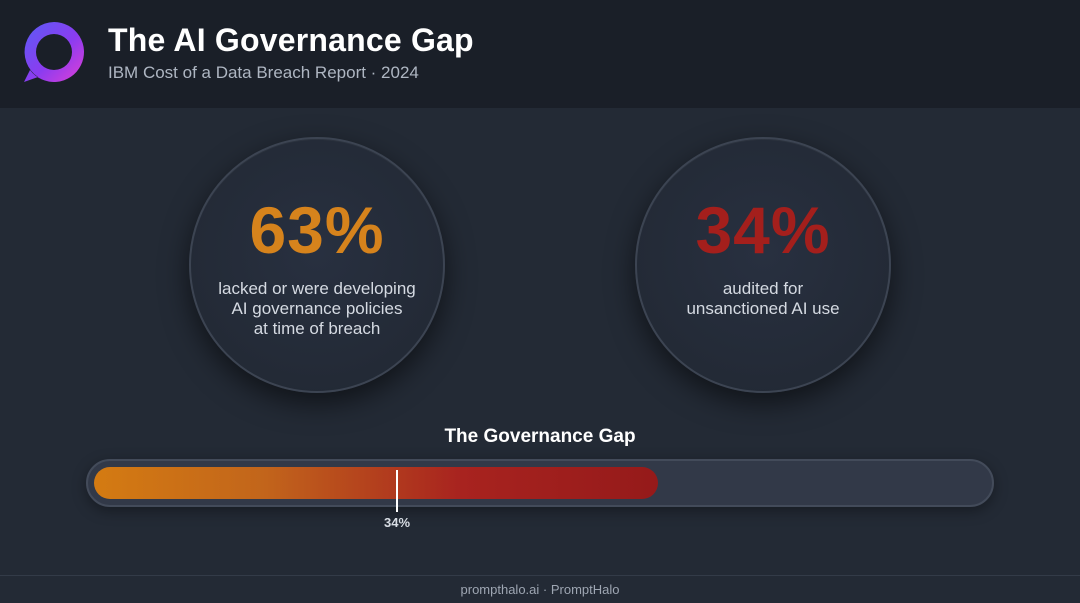  What do you see at coordinates (291, 40) in the screenshot?
I see `page-title: The AI Governance Gap` at bounding box center [291, 40].